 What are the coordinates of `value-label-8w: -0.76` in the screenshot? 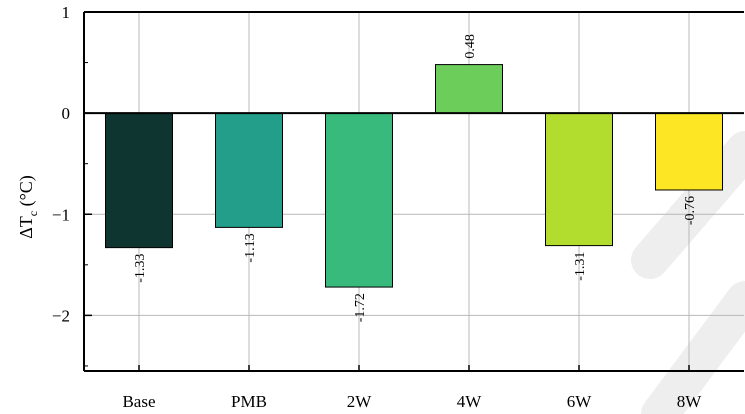 It's located at (690, 210).